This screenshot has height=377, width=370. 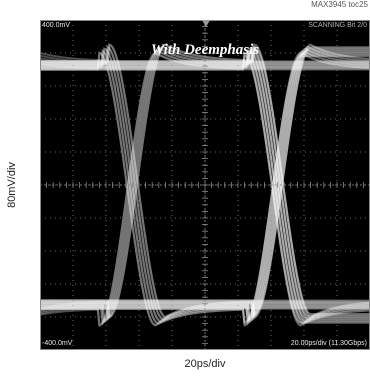 I want to click on chart-title: With Deemphasis, so click(x=205, y=50).